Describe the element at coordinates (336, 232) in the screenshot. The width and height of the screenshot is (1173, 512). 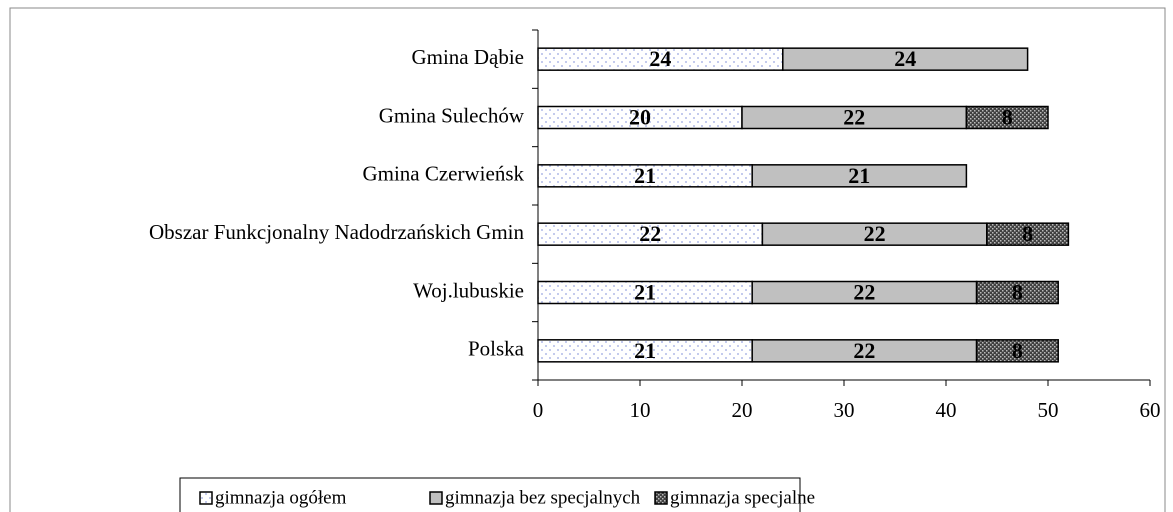
I see `y-tick-label: Obszar Funkcjonalny Nadodrzańskich Gmin` at that location.